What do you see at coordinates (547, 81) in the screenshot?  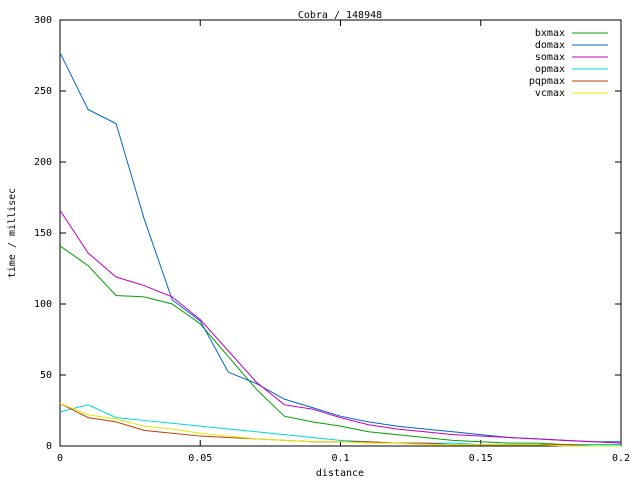 I see `legend-label: pqpmax` at bounding box center [547, 81].